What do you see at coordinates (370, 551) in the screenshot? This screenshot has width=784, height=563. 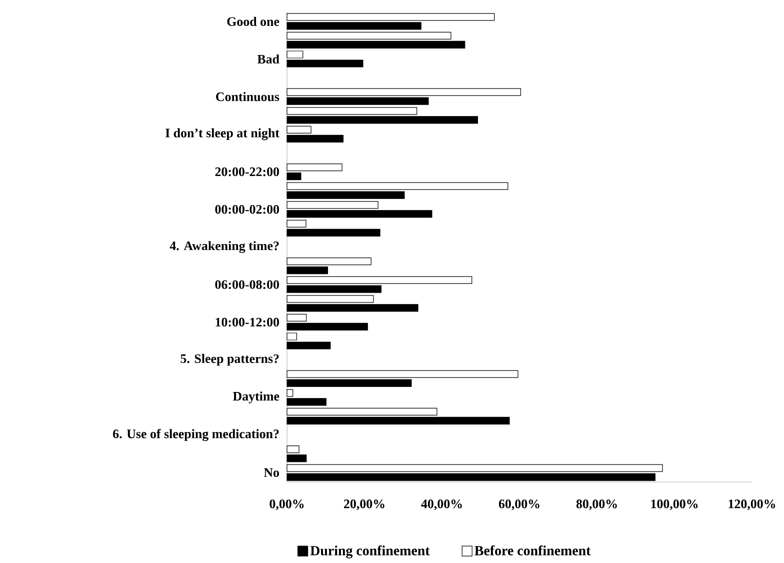 I see `legend-label: During confinement` at bounding box center [370, 551].